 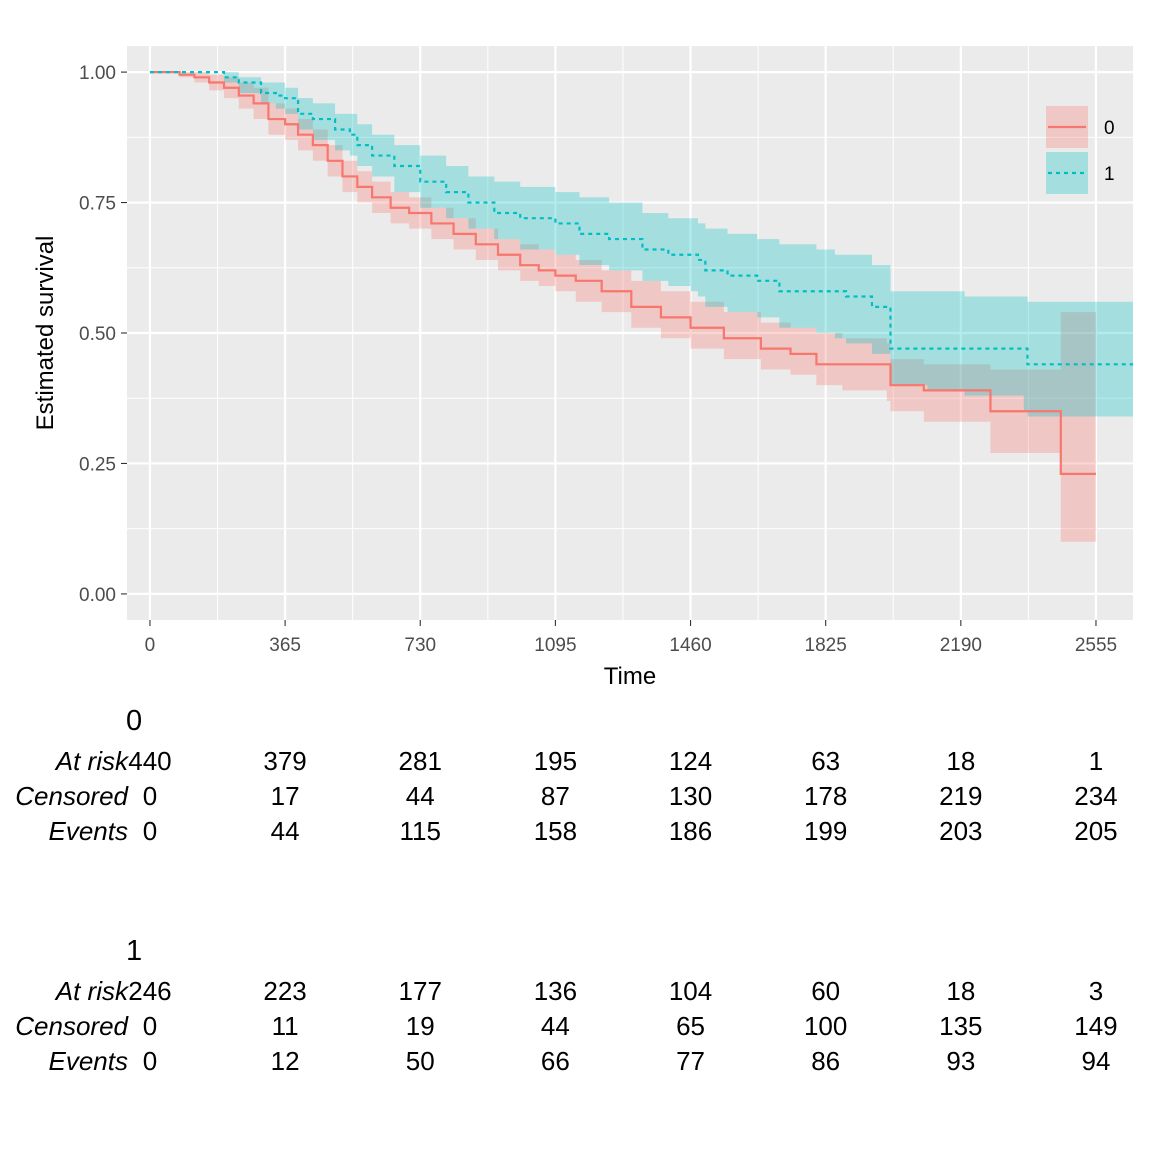 I want to click on risk-cell: 11, so click(x=285, y=1026).